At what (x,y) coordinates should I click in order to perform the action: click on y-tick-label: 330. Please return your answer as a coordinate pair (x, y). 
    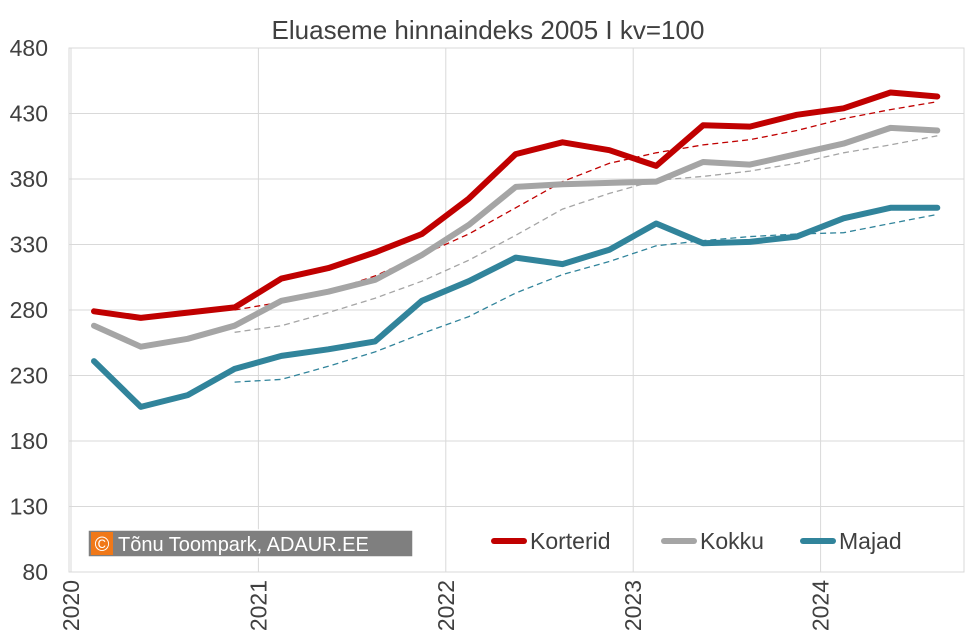
    Looking at the image, I should click on (29, 245).